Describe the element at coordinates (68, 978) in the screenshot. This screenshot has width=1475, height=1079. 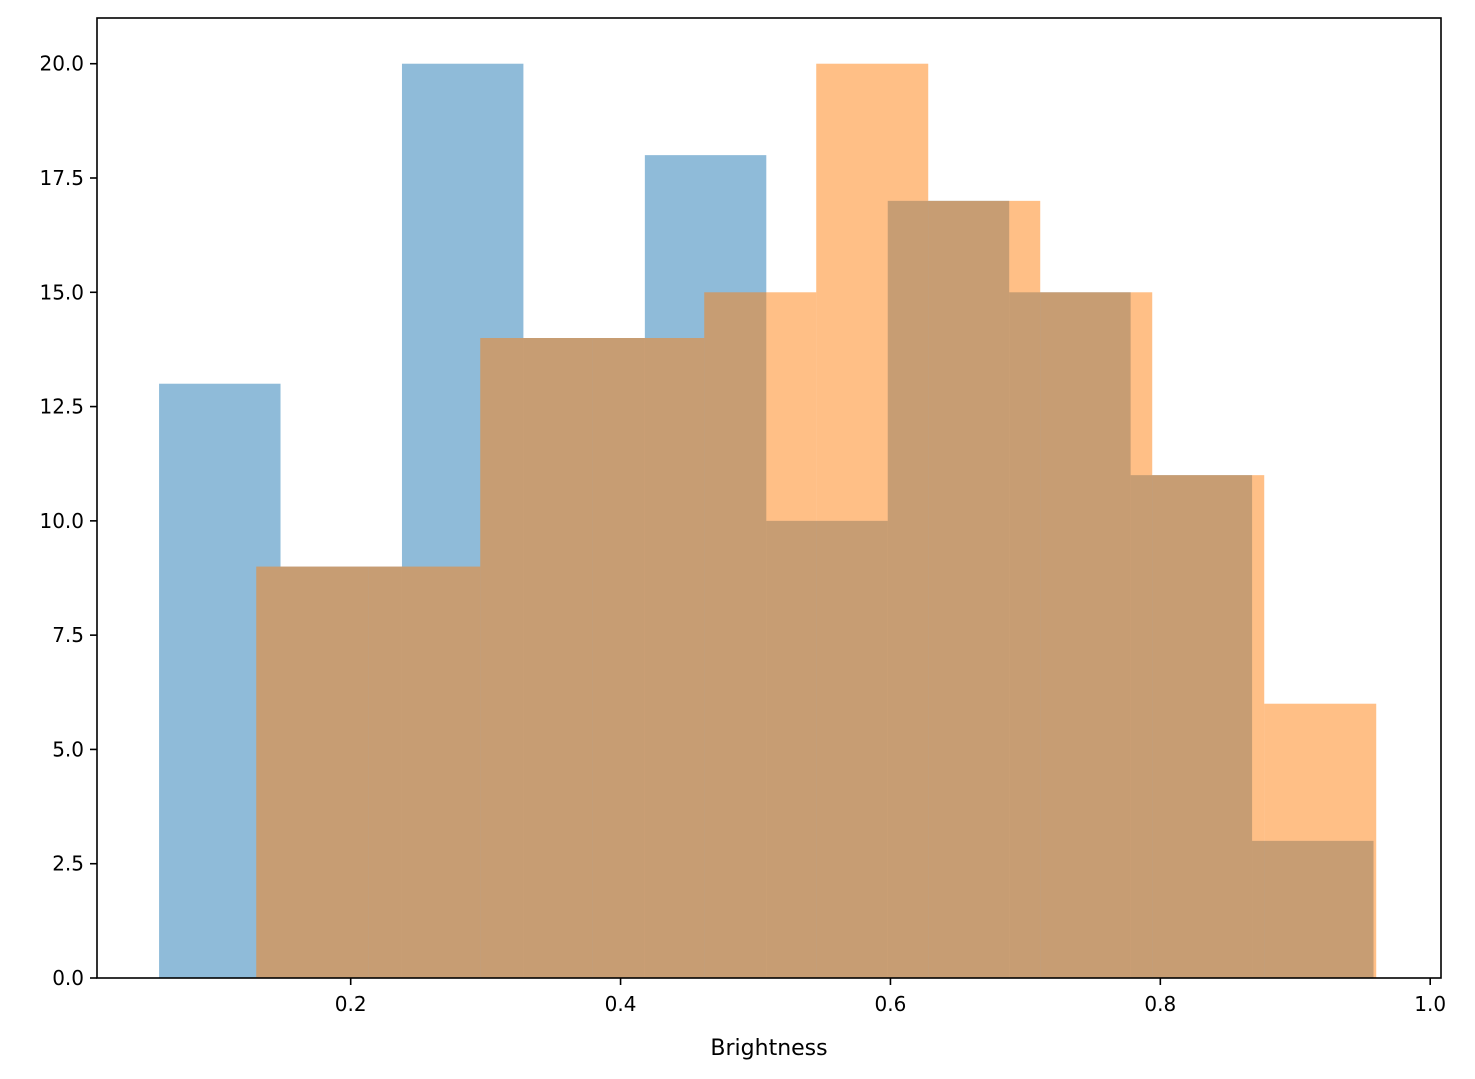
I see `y-tick-label: 0.0` at that location.